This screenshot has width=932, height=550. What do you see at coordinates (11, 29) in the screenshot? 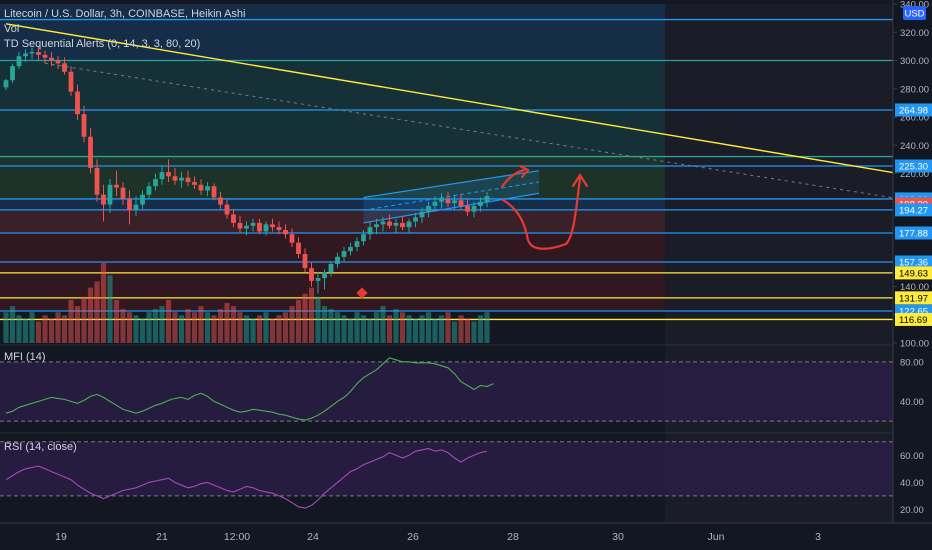
I see `indicator-vol: Vol` at bounding box center [11, 29].